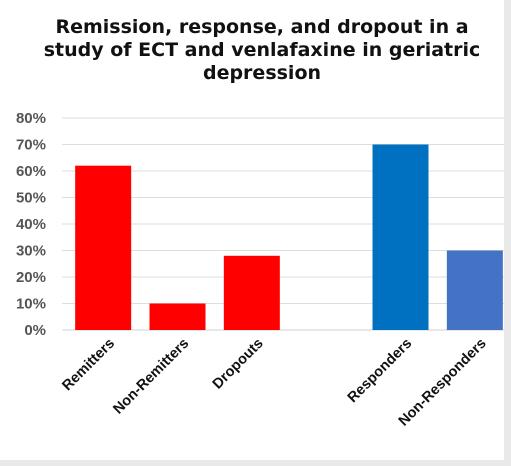 This screenshot has height=466, width=511. I want to click on chart-title-line-3: depression, so click(262, 73).